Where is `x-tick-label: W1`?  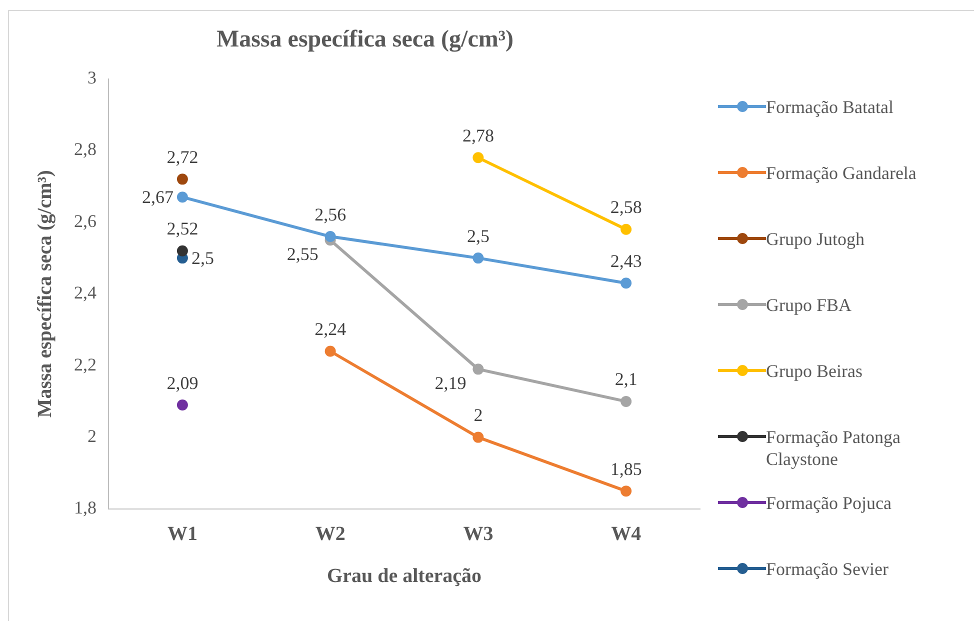 x-tick-label: W1 is located at coordinates (182, 534).